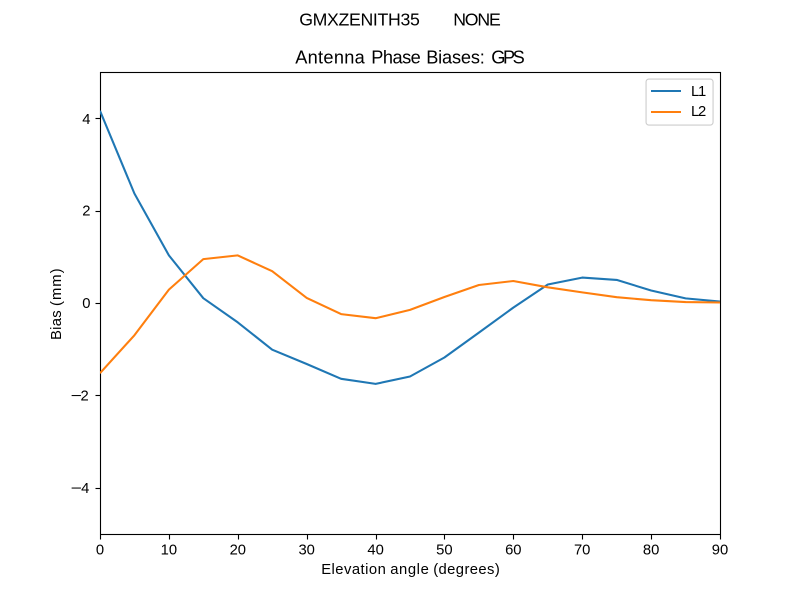  Describe the element at coordinates (57, 325) in the screenshot. I see `svg-text: Bias` at that location.